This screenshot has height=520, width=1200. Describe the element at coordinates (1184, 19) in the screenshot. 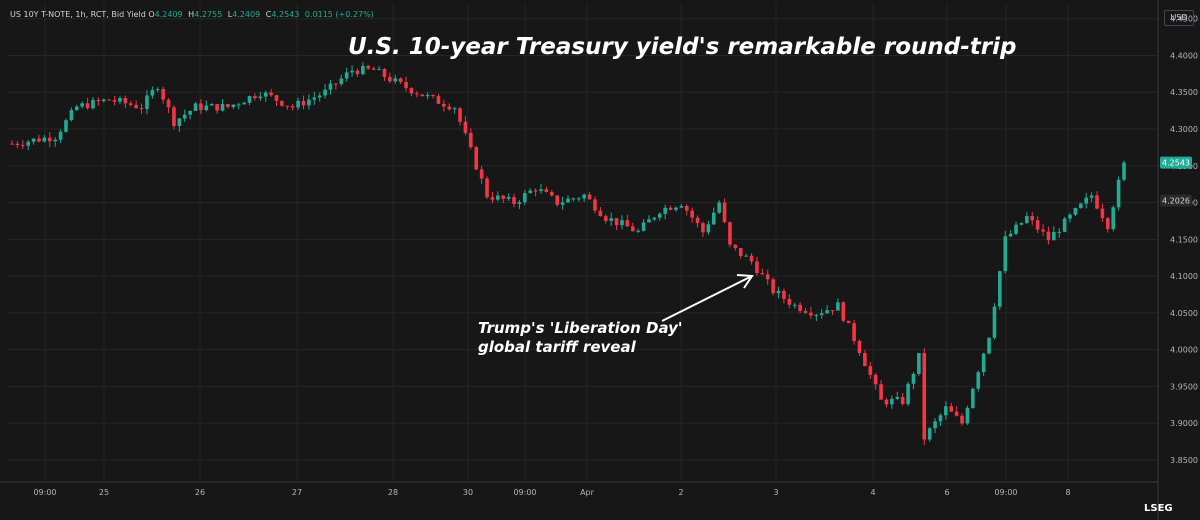

I see `y-tick-label: 4.4500` at that location.